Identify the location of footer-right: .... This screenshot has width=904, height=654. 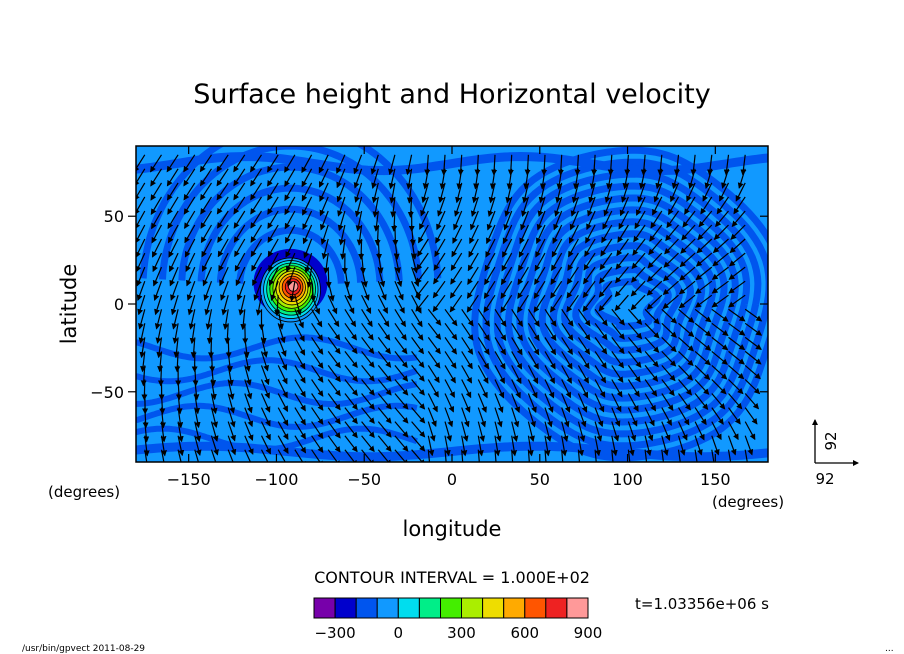
(889, 649).